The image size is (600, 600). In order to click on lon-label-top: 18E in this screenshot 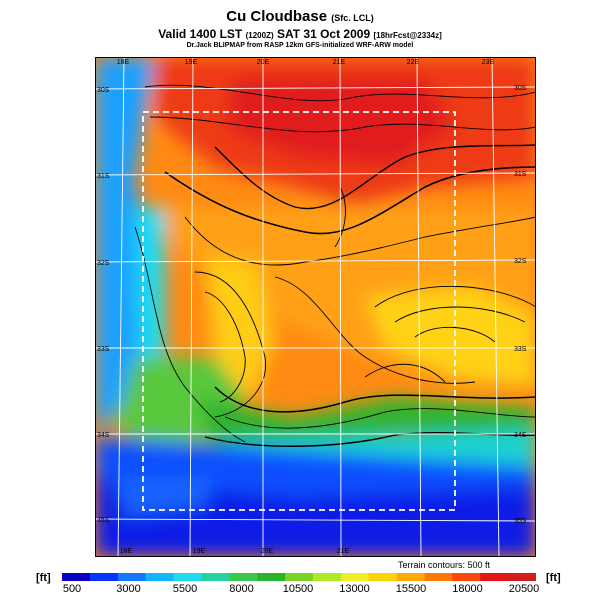, I will do `click(123, 62)`.